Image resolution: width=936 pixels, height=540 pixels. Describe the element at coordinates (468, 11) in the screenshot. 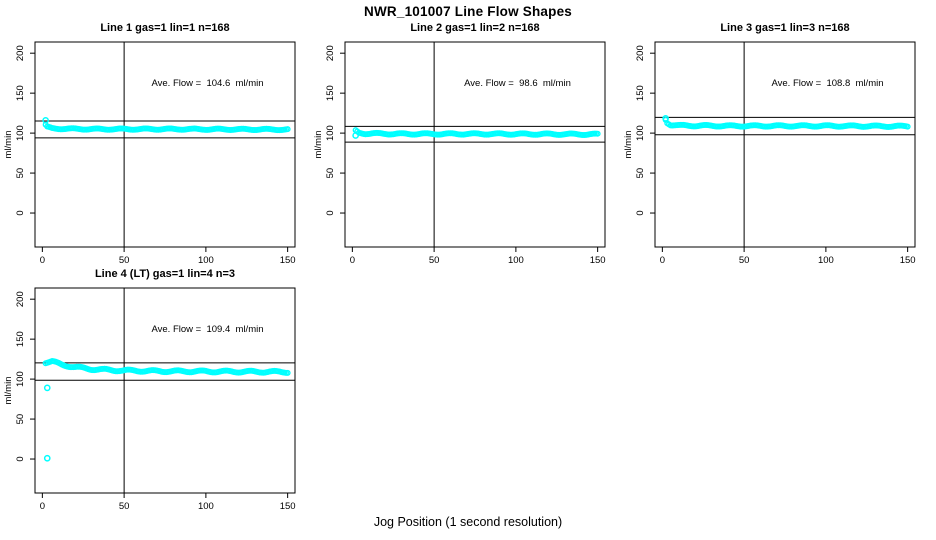

I see `chart-title: NWR_101007 Line Flow Shapes` at that location.